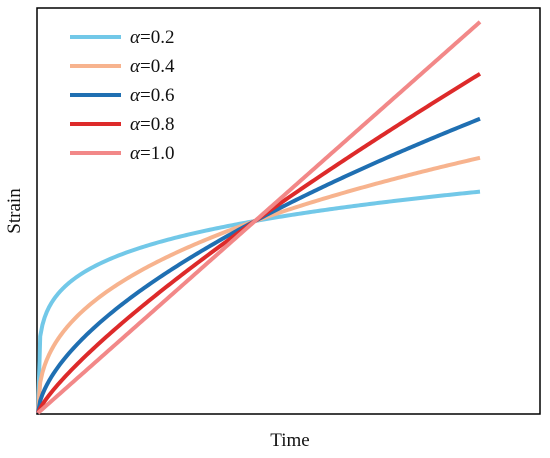 The image size is (550, 458). What do you see at coordinates (157, 66) in the screenshot?
I see `legend-alpha-value: =0.4` at bounding box center [157, 66].